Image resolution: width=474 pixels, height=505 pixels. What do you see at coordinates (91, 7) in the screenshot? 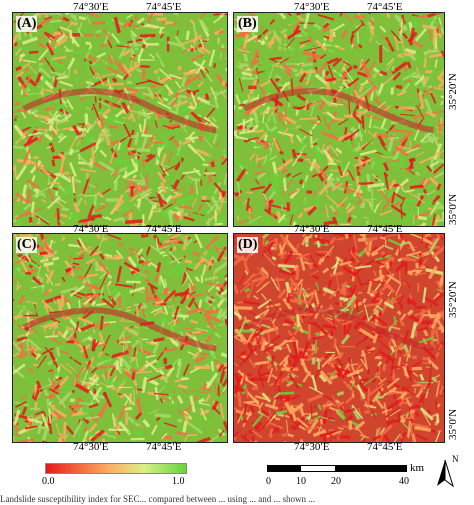
I see `top-lon-label-a1: 74°30′E` at bounding box center [91, 7].